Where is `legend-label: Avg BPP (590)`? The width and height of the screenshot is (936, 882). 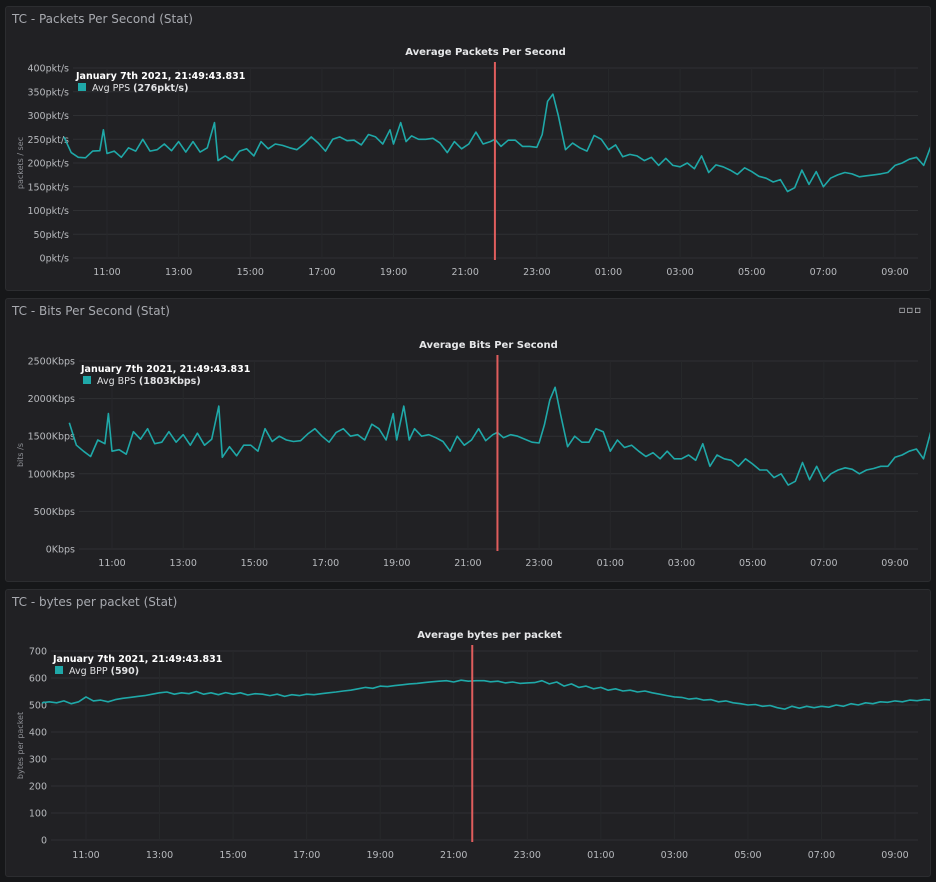 legend-label: Avg BPP (590) is located at coordinates (104, 671).